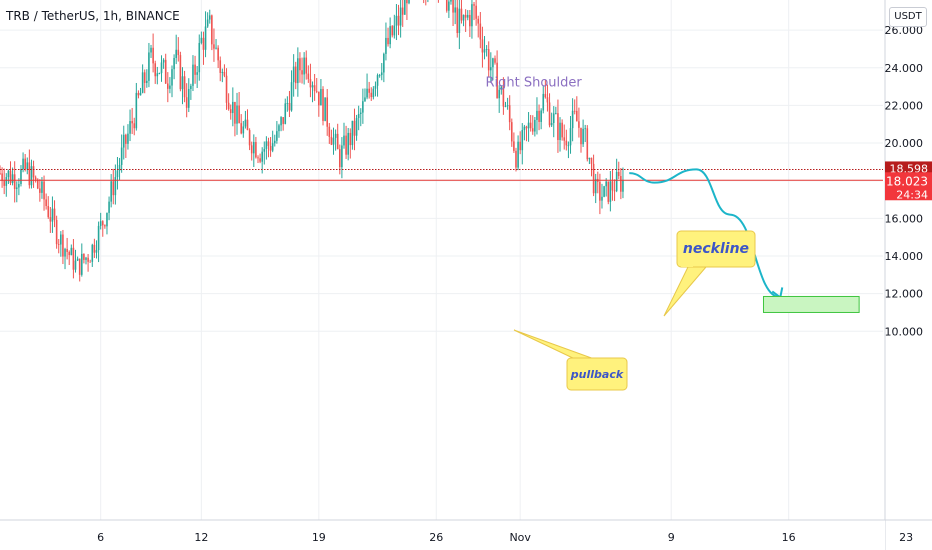 Image resolution: width=932 pixels, height=550 pixels. I want to click on pullback-callout-joint, so click(587, 362).